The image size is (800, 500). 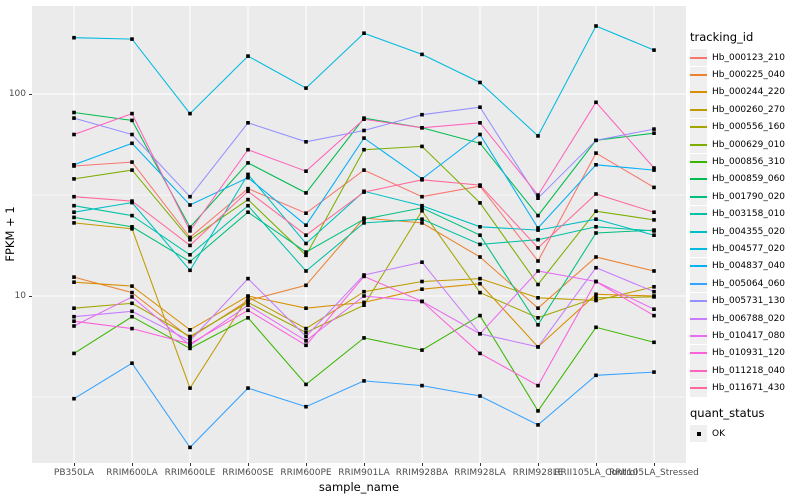 What do you see at coordinates (745, 266) in the screenshot?
I see `legend-row: Hb_004837_040` at bounding box center [745, 266].